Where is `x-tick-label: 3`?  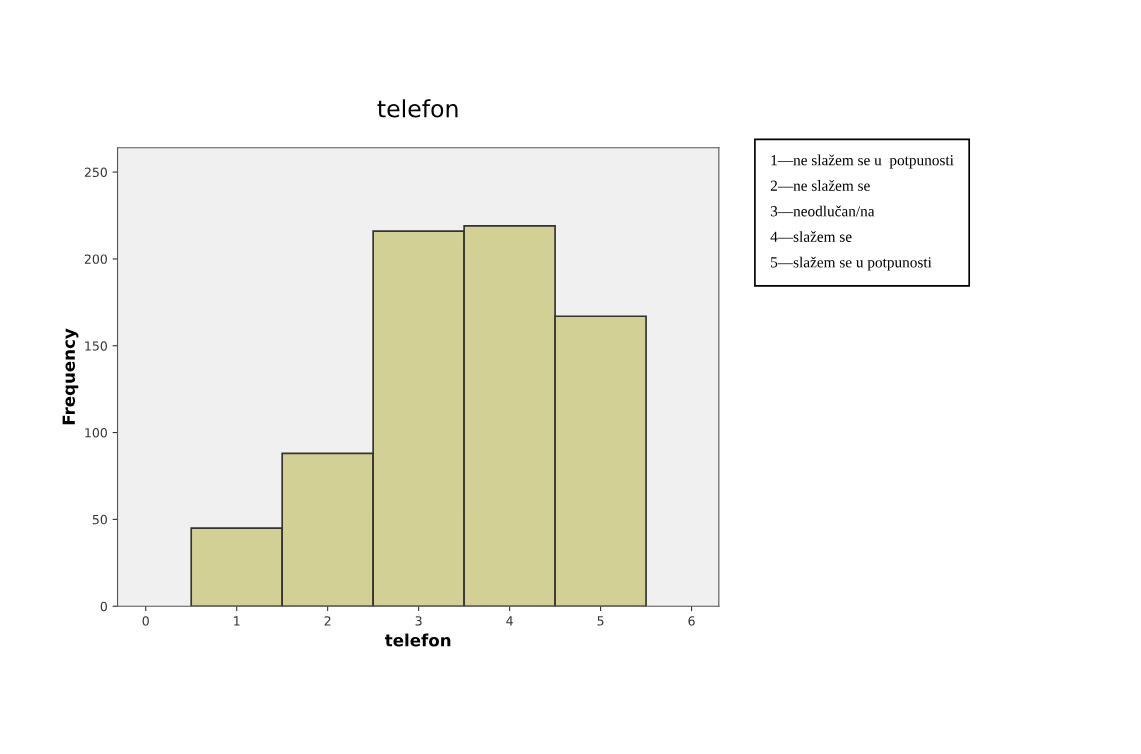 x-tick-label: 3 is located at coordinates (418, 621).